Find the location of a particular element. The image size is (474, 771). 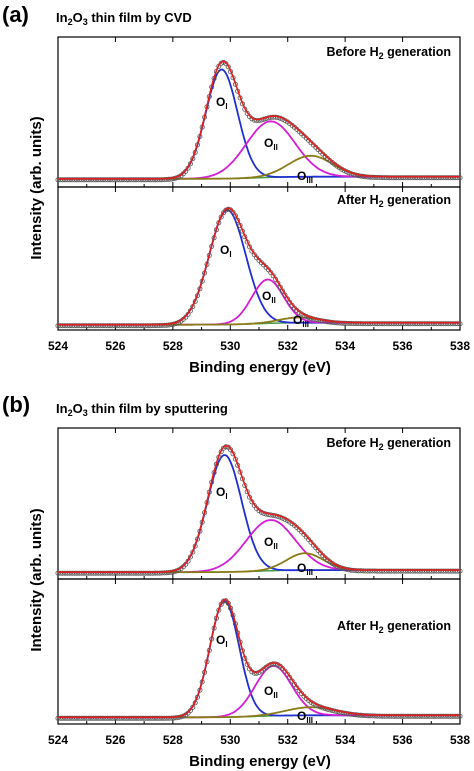

panel-b-letter: (b) is located at coordinates (16, 404).